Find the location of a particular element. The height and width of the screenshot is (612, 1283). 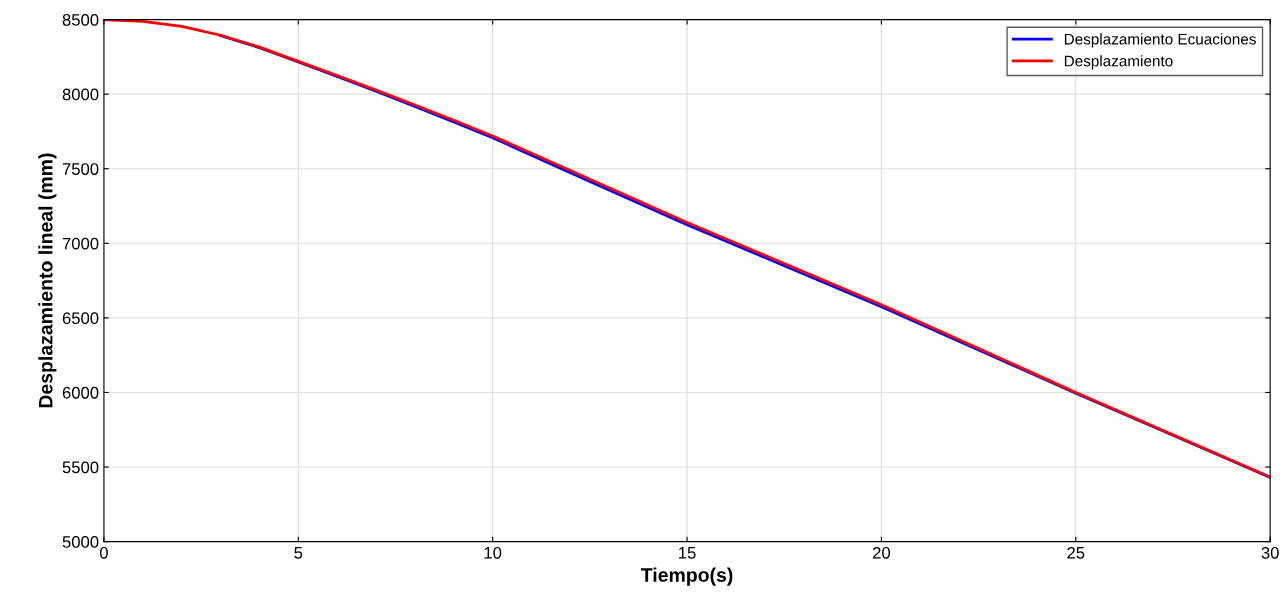

y-tick-label: 5500 is located at coordinates (80, 467).